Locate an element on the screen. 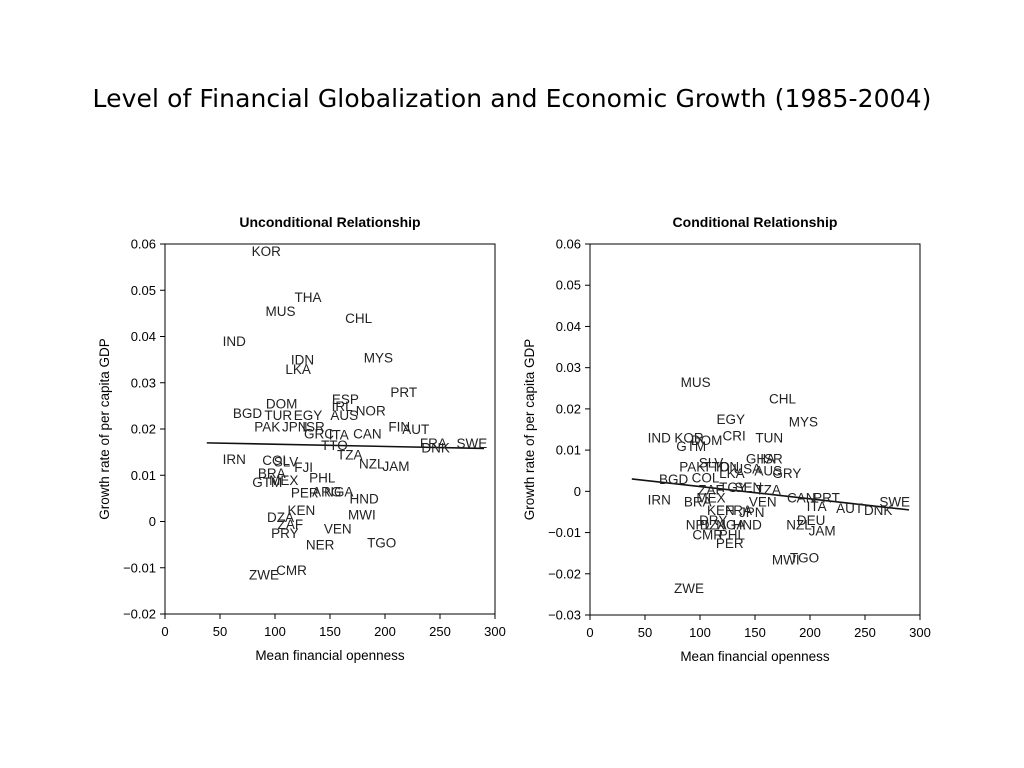 The height and width of the screenshot is (768, 1024). chart-1-point-arg: ARG is located at coordinates (326, 491).